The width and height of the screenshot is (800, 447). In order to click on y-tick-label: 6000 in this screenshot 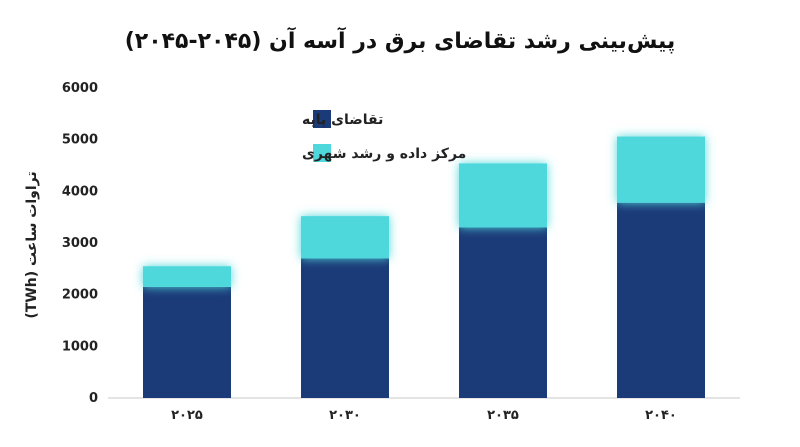, I will do `click(80, 88)`.